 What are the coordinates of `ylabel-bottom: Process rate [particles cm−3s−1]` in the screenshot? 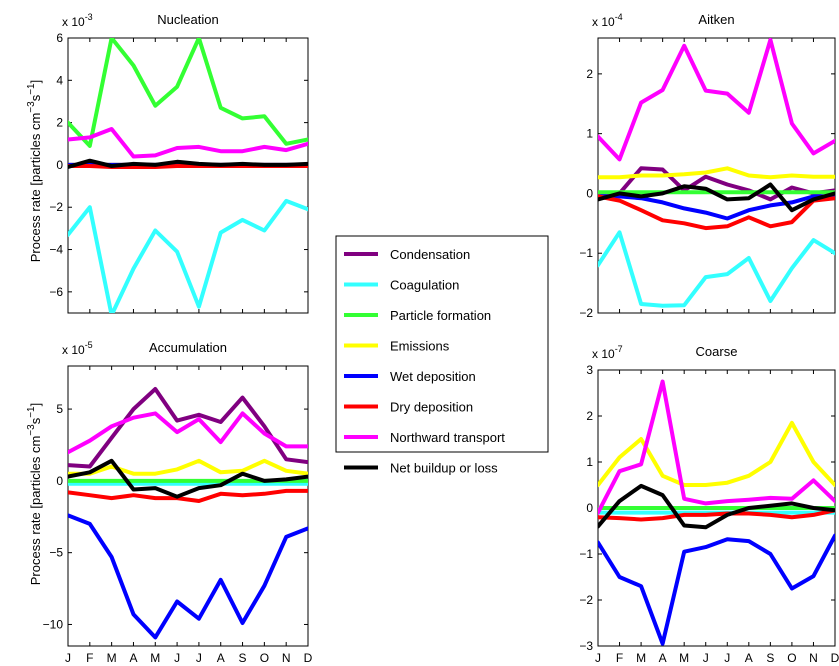 It's located at (34, 494).